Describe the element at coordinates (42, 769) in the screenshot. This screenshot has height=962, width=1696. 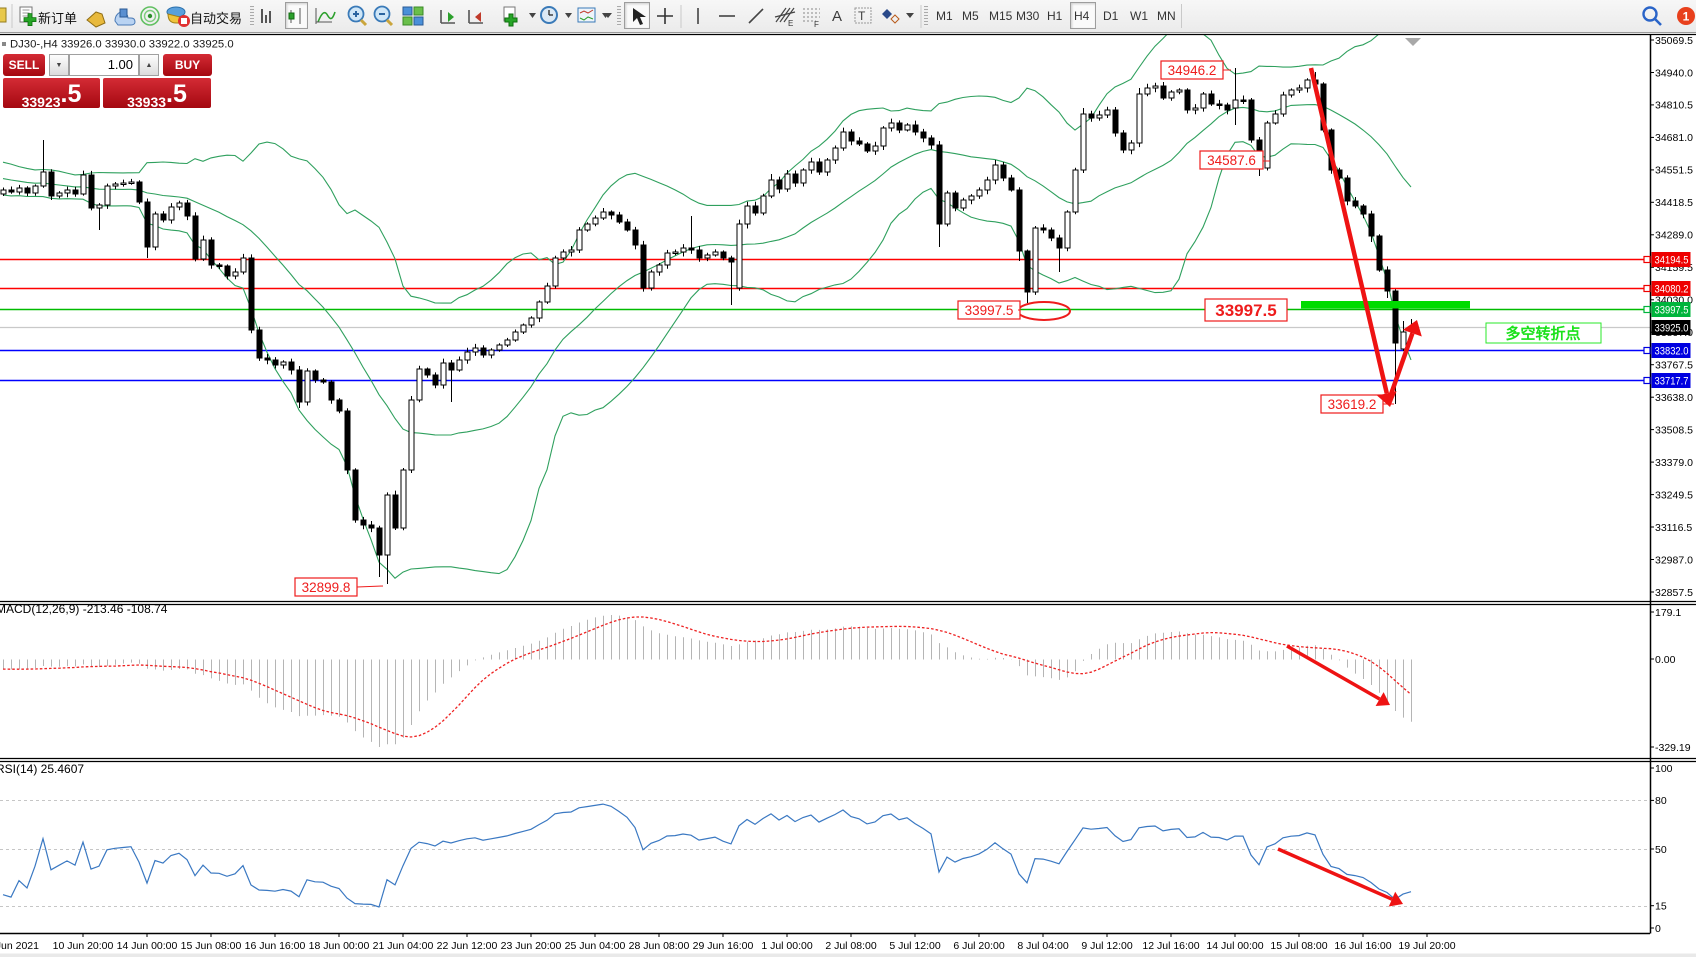
I see `svg-text: RSI(14) 25.4607` at that location.